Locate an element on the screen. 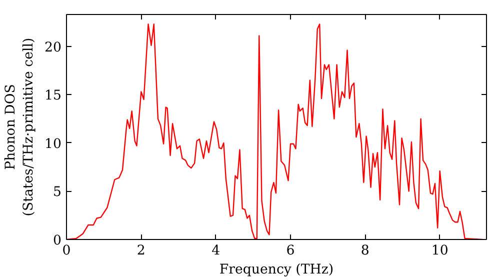 The image size is (500, 280). x-tick-label: 6 is located at coordinates (290, 251).